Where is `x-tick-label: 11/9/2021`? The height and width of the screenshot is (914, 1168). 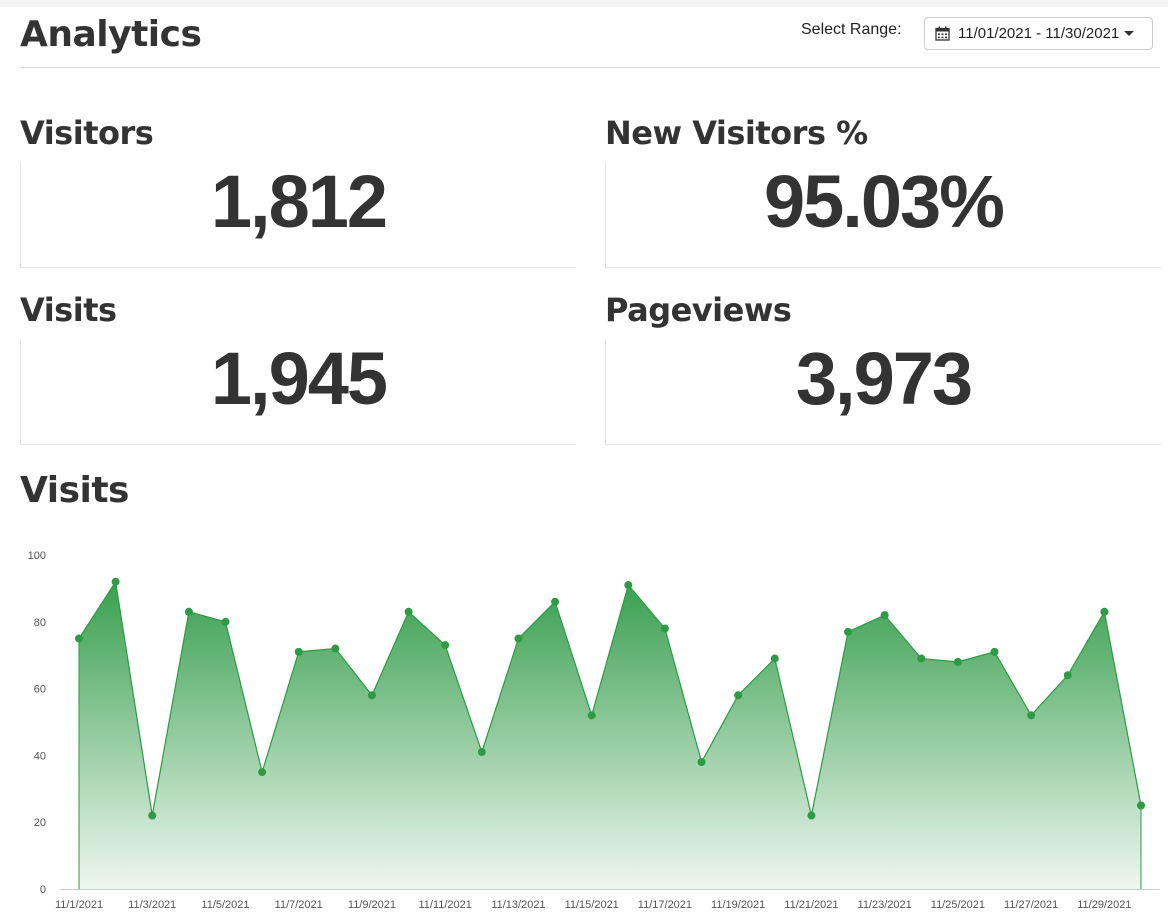
x-tick-label: 11/9/2021 is located at coordinates (372, 905).